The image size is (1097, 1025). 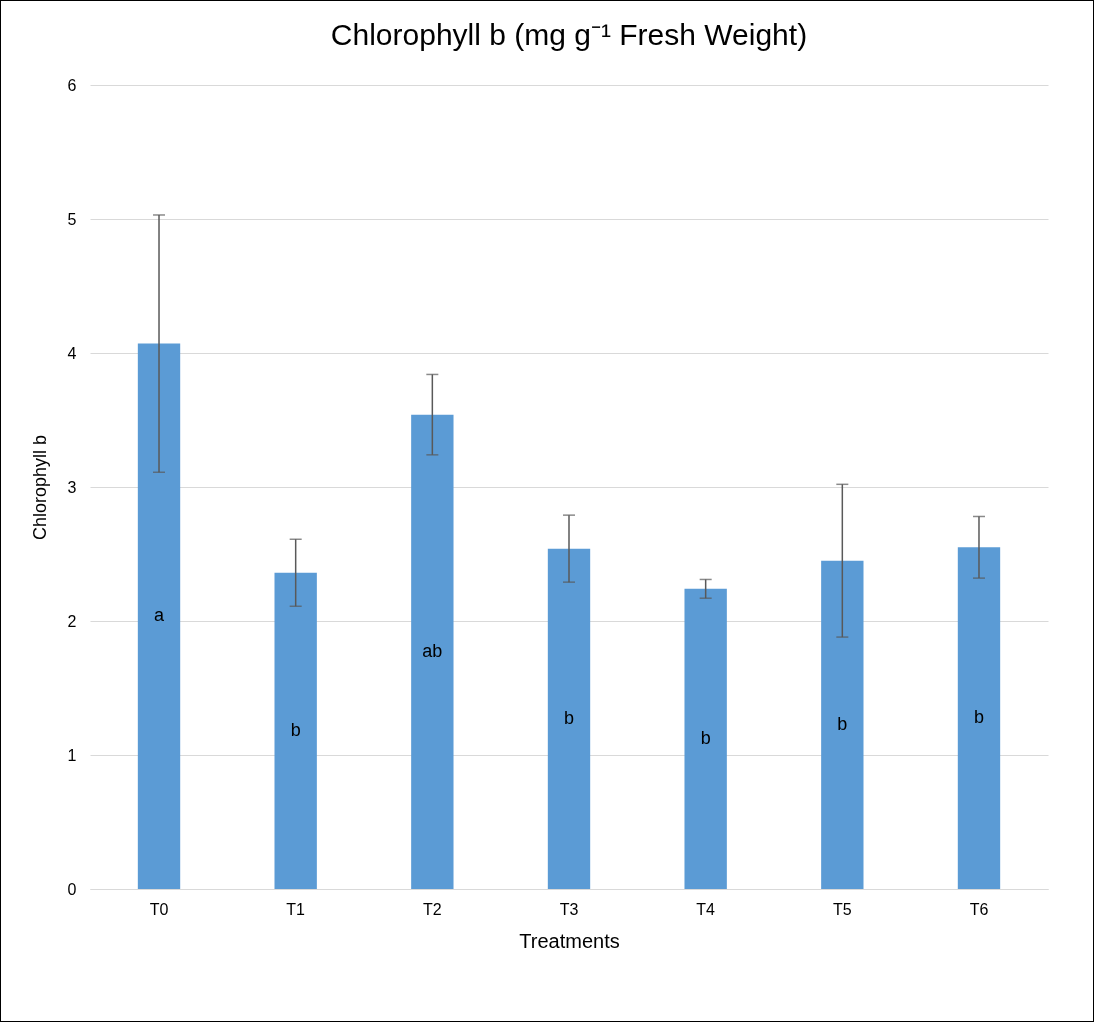 What do you see at coordinates (296, 909) in the screenshot?
I see `x-tick-label: T1` at bounding box center [296, 909].